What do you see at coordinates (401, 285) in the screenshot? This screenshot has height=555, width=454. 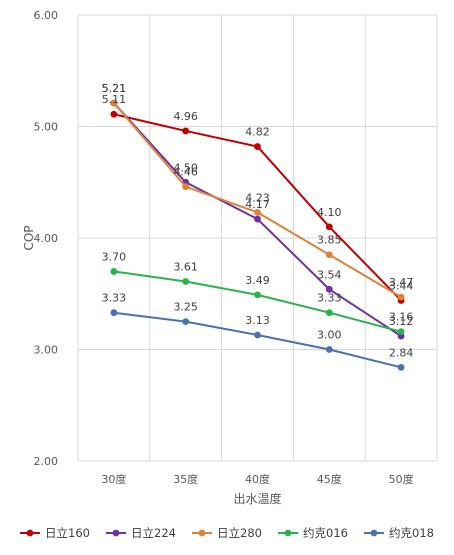 I see `data-label: 3.44` at bounding box center [401, 285].